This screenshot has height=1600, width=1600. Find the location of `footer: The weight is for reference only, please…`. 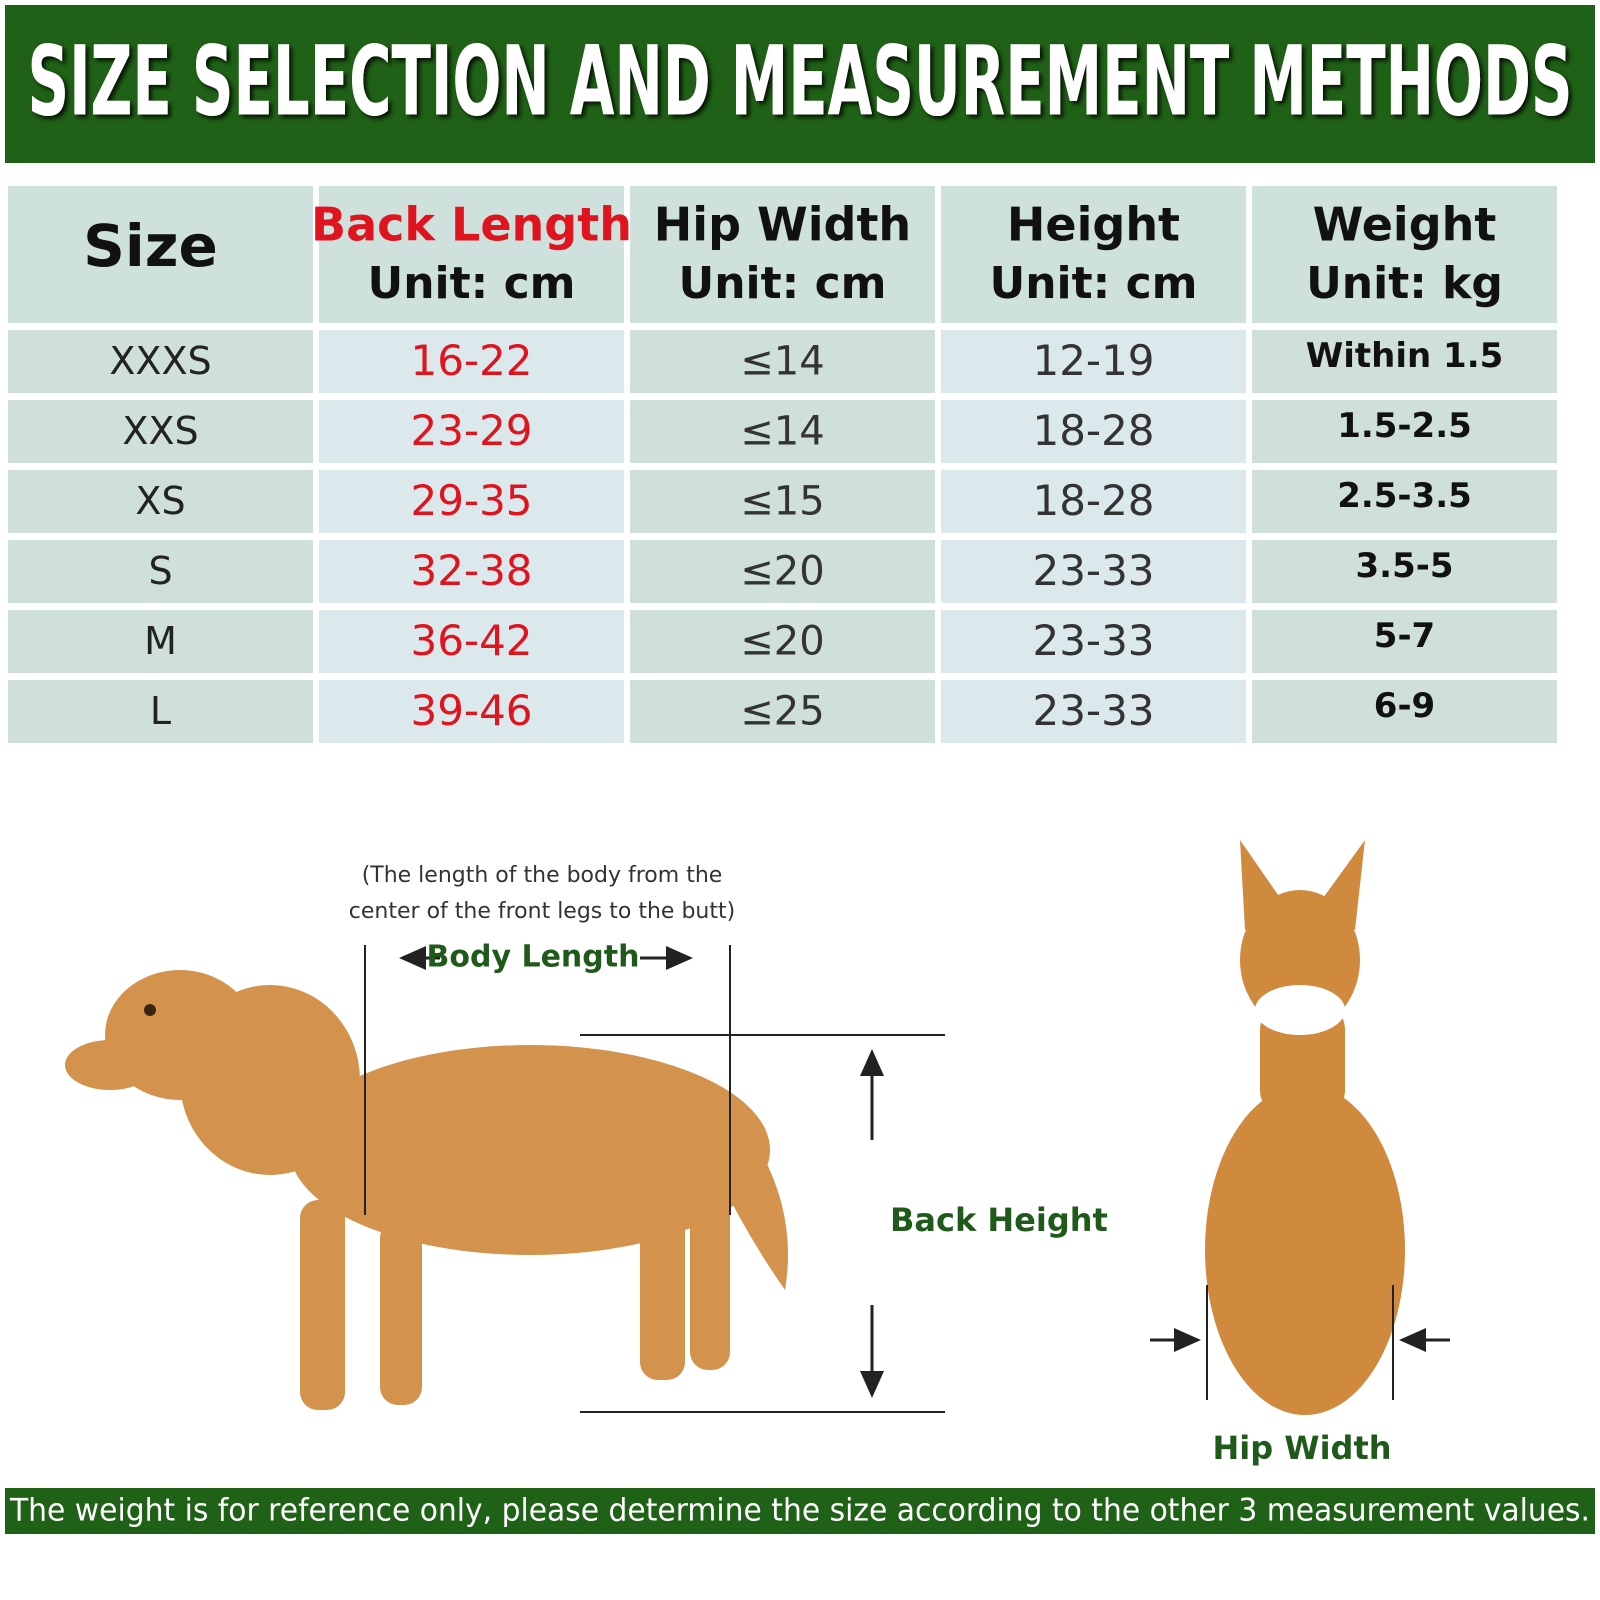

footer: The weight is for reference only, please… is located at coordinates (799, 1511).